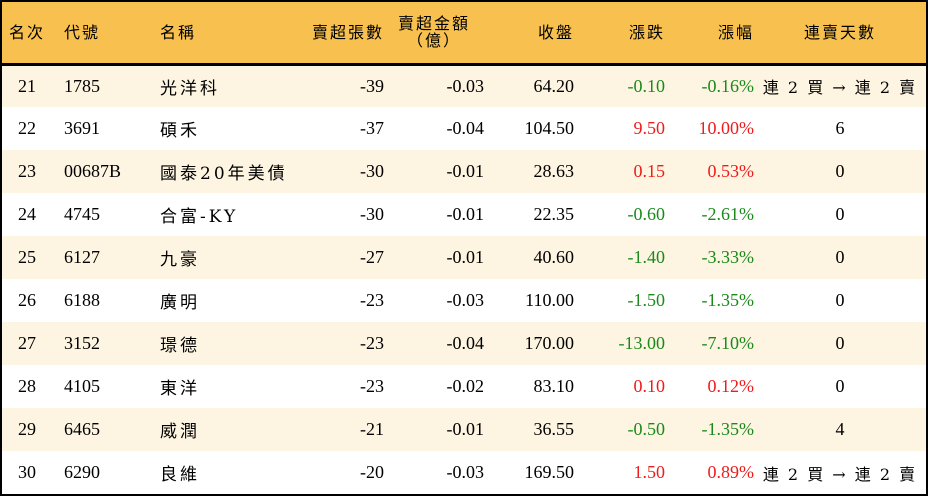 The height and width of the screenshot is (496, 928). Describe the element at coordinates (82, 429) in the screenshot. I see `cell-code: 6465` at that location.